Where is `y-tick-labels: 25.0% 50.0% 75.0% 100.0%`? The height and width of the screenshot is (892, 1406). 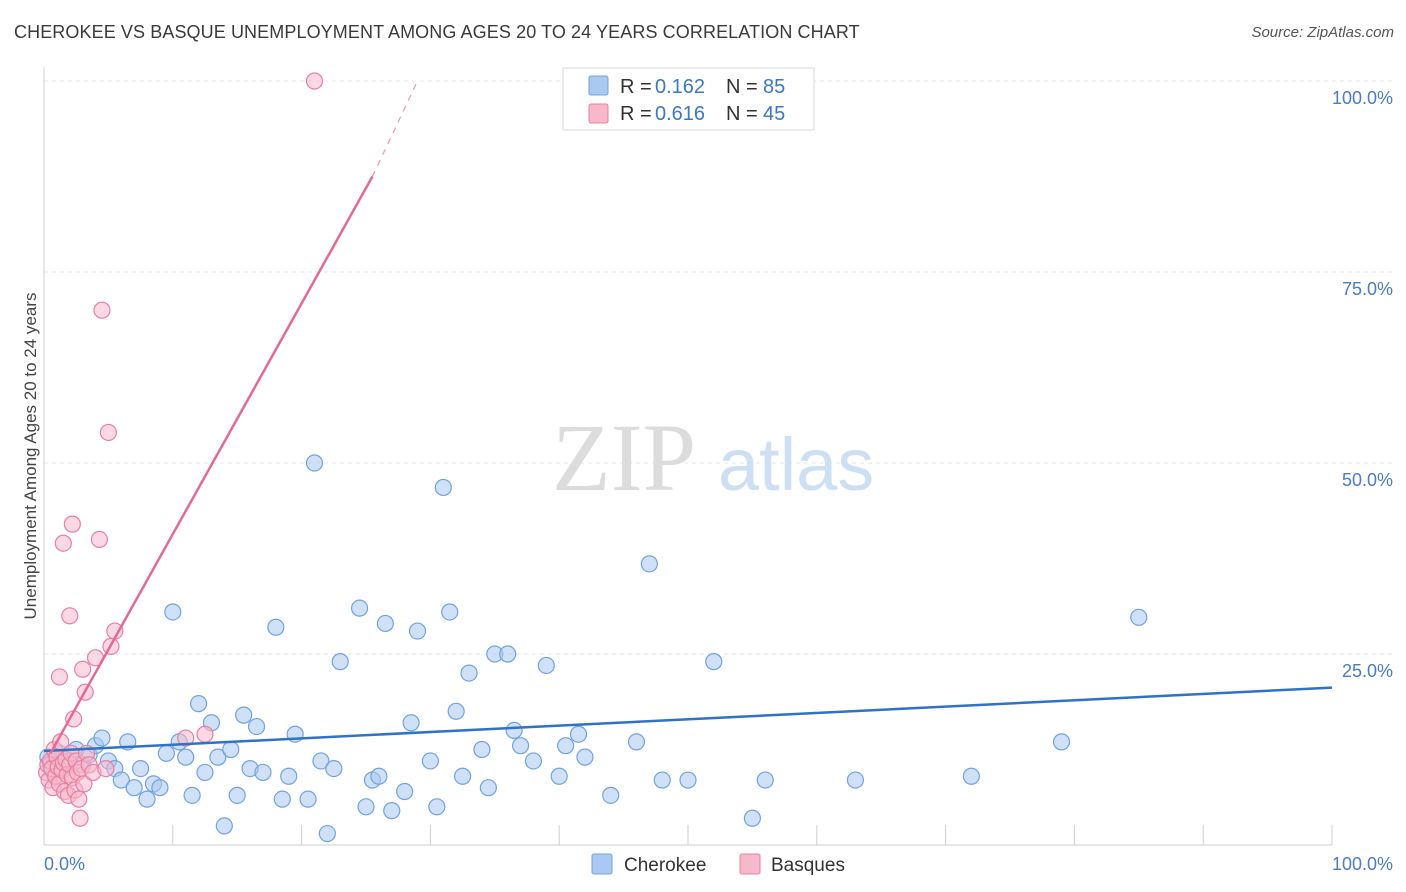
y-tick-labels: 25.0% 50.0% 75.0% 100.0% is located at coordinates (1362, 384).